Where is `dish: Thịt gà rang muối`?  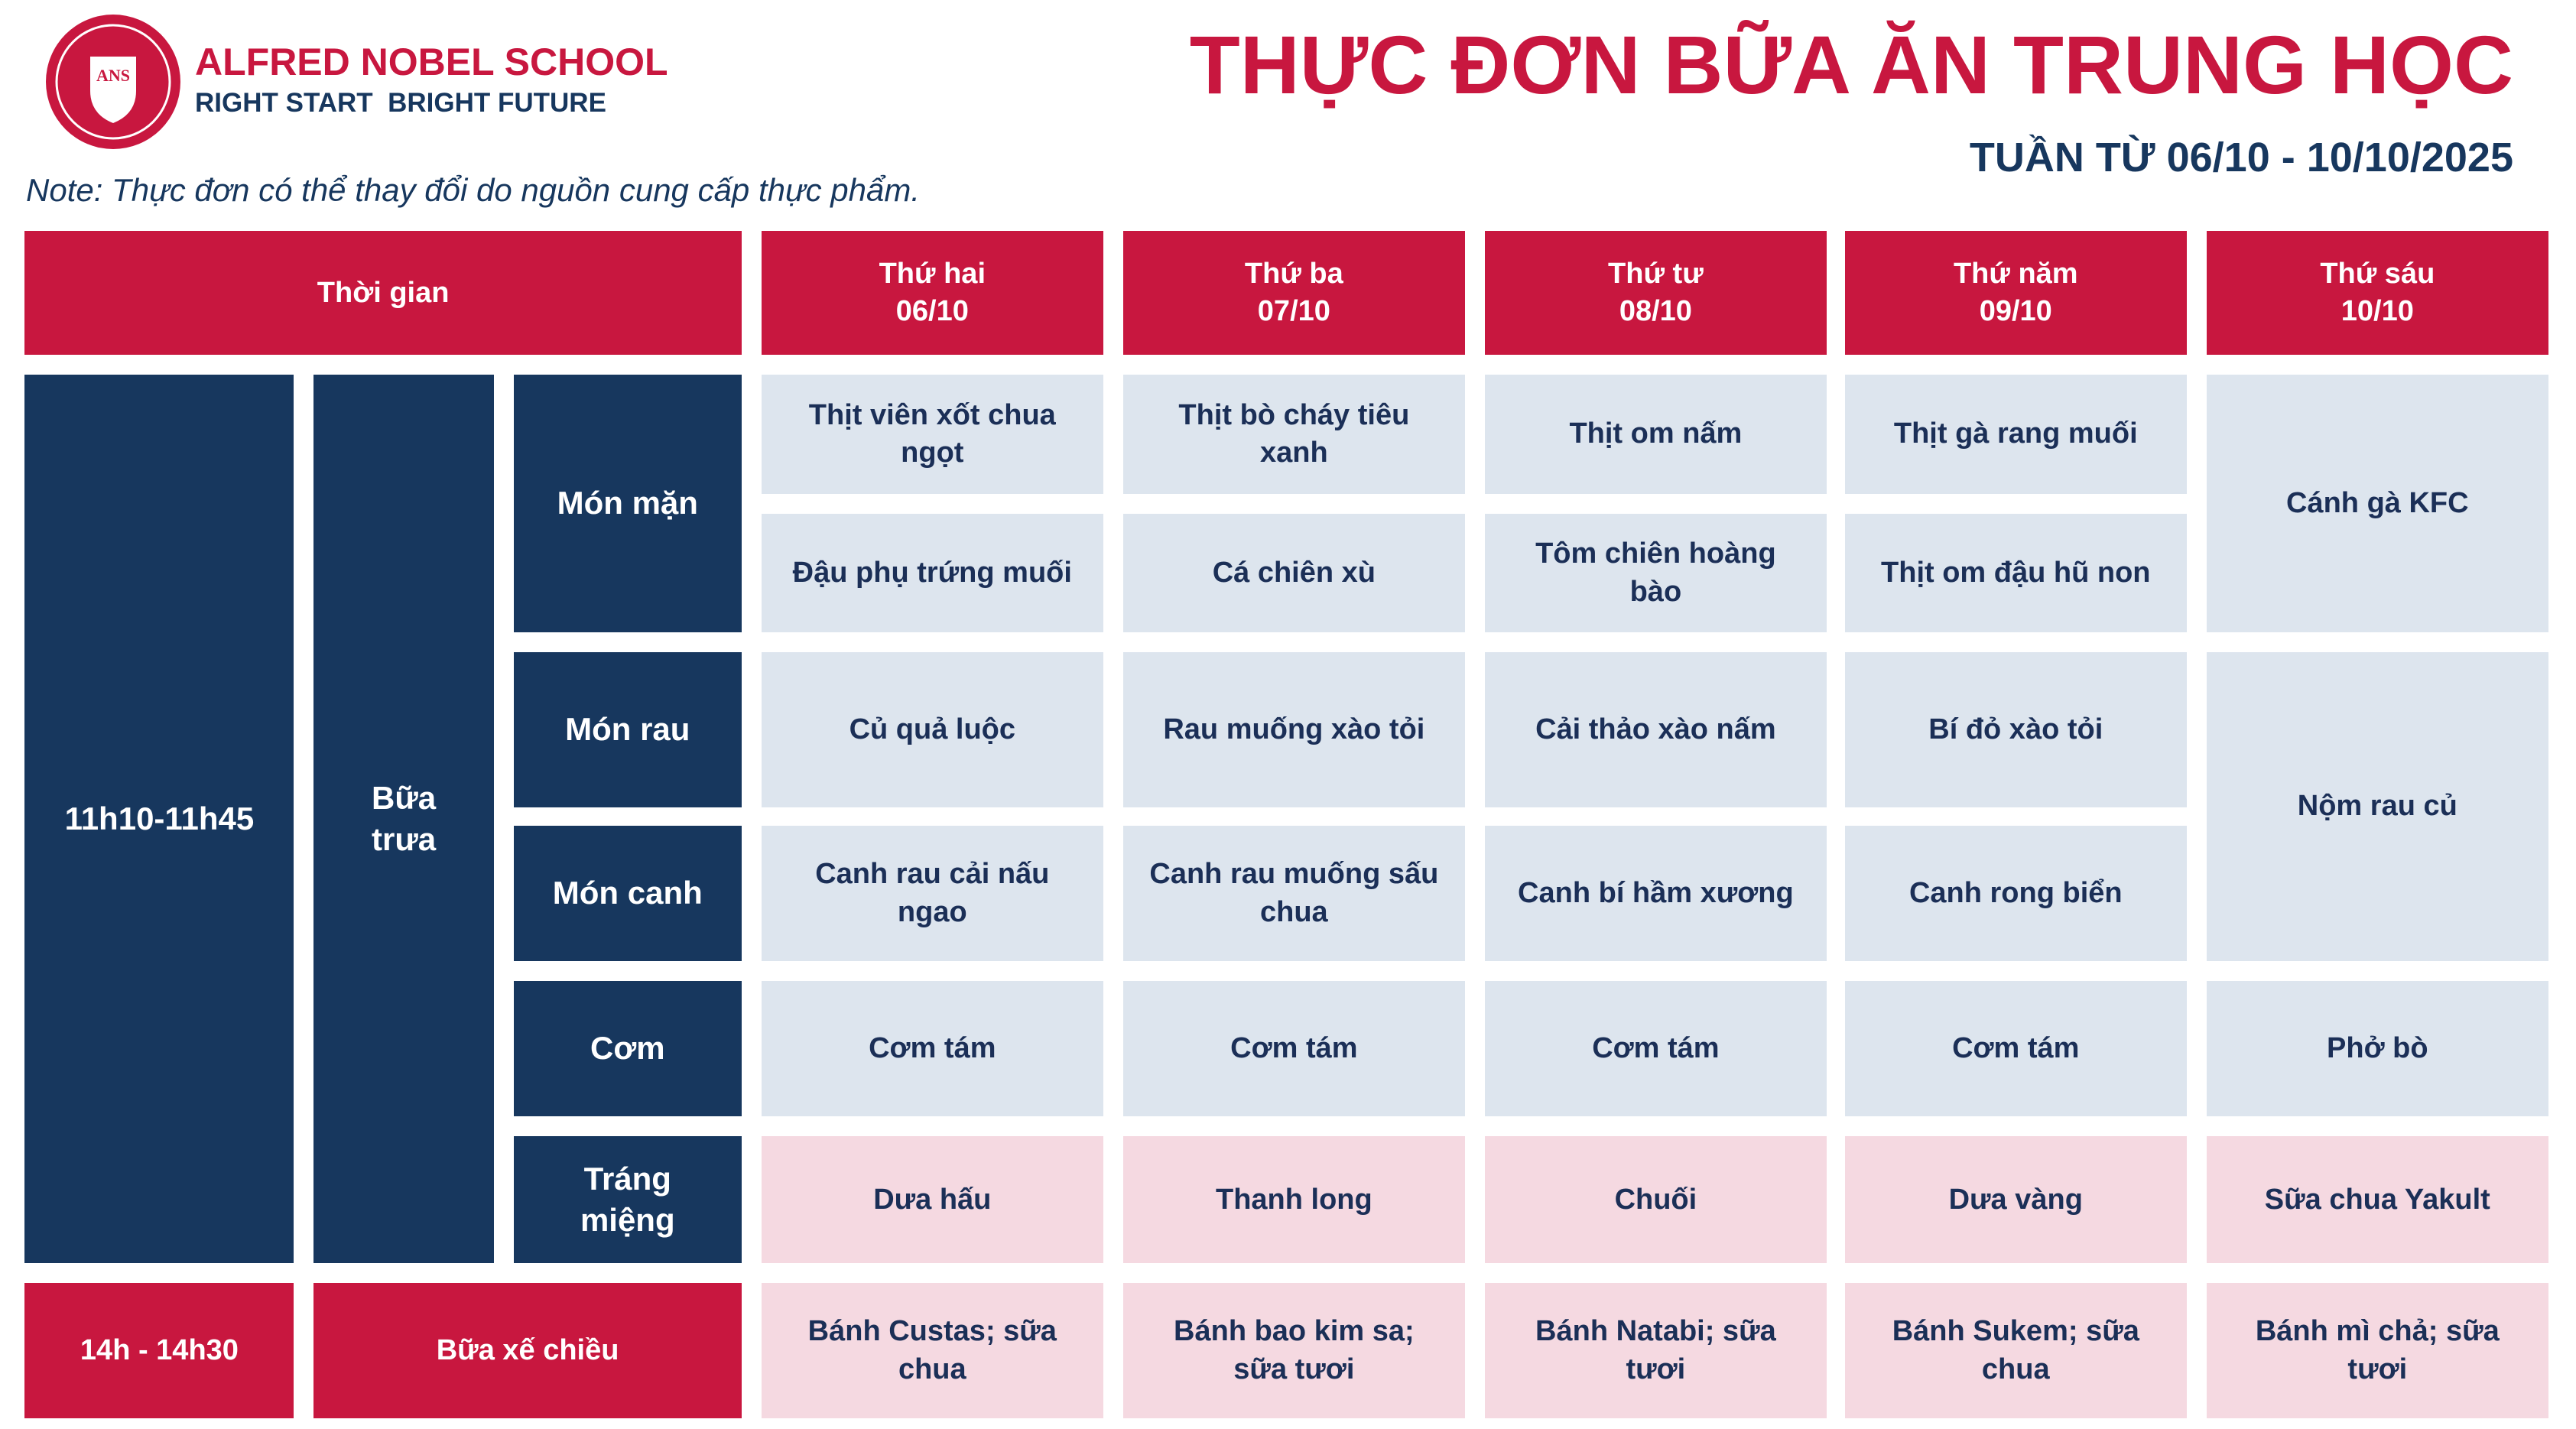
dish: Thịt gà rang muối is located at coordinates (2016, 435).